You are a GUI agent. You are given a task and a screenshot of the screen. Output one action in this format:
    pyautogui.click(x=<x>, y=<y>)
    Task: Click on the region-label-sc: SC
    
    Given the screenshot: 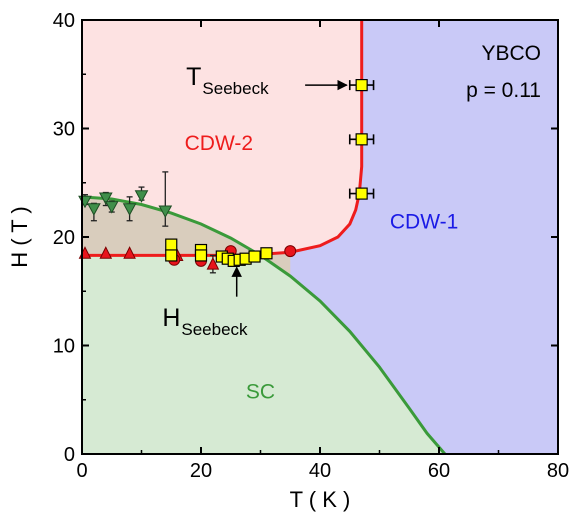 What is the action you would take?
    pyautogui.click(x=260, y=392)
    